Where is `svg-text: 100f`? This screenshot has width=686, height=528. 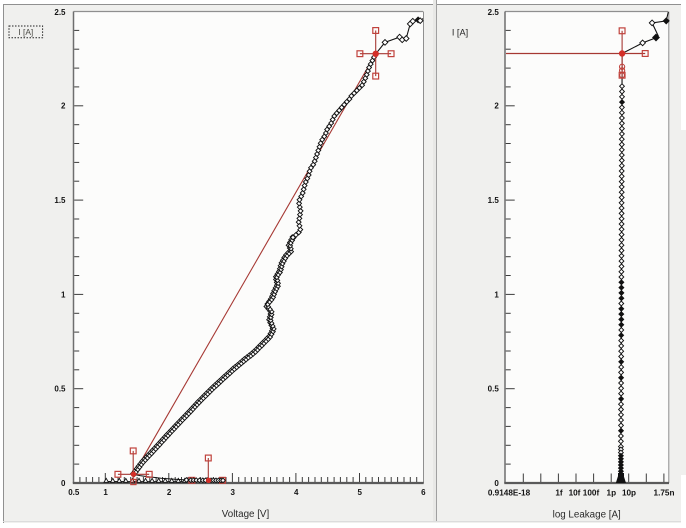 svg-text: 100f is located at coordinates (591, 493).